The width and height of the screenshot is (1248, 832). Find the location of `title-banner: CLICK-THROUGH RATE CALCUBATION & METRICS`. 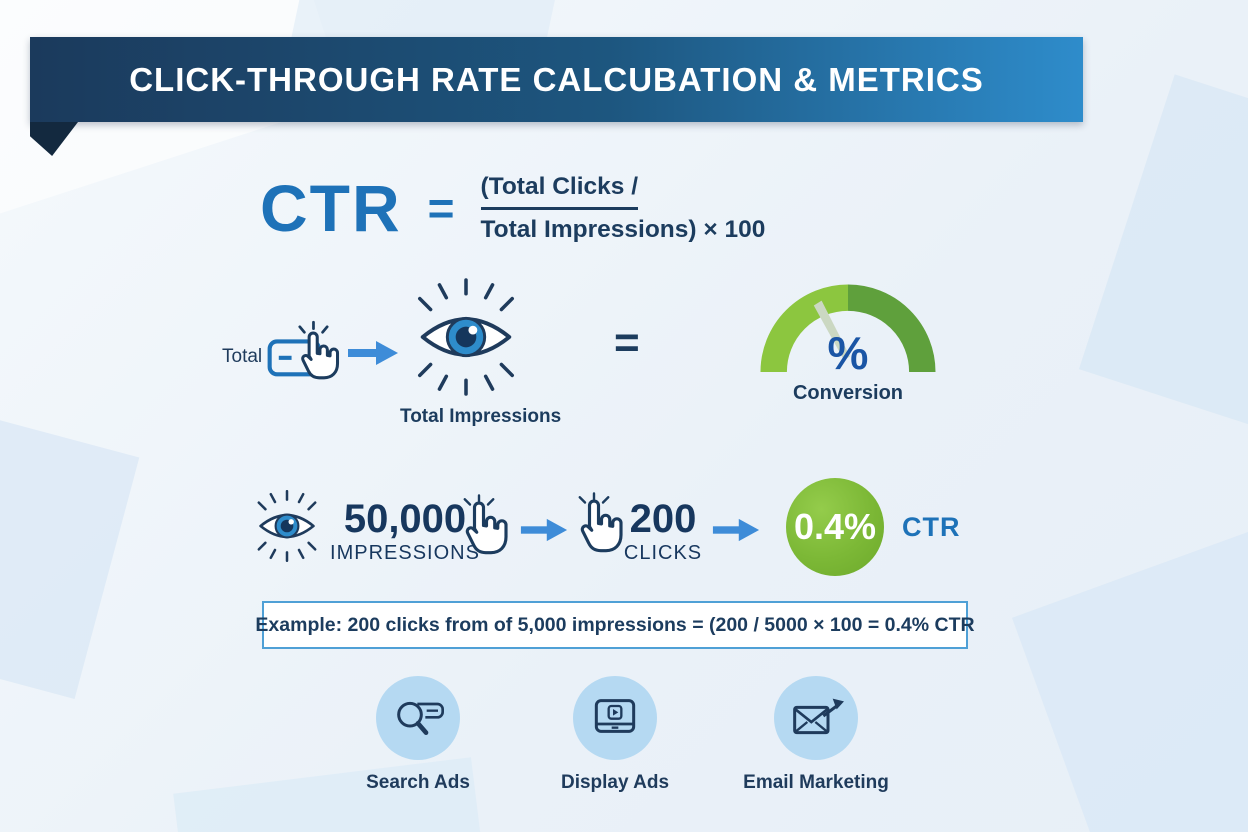

title-banner: CLICK-THROUGH RATE CALCUBATION & METRICS is located at coordinates (556, 79).